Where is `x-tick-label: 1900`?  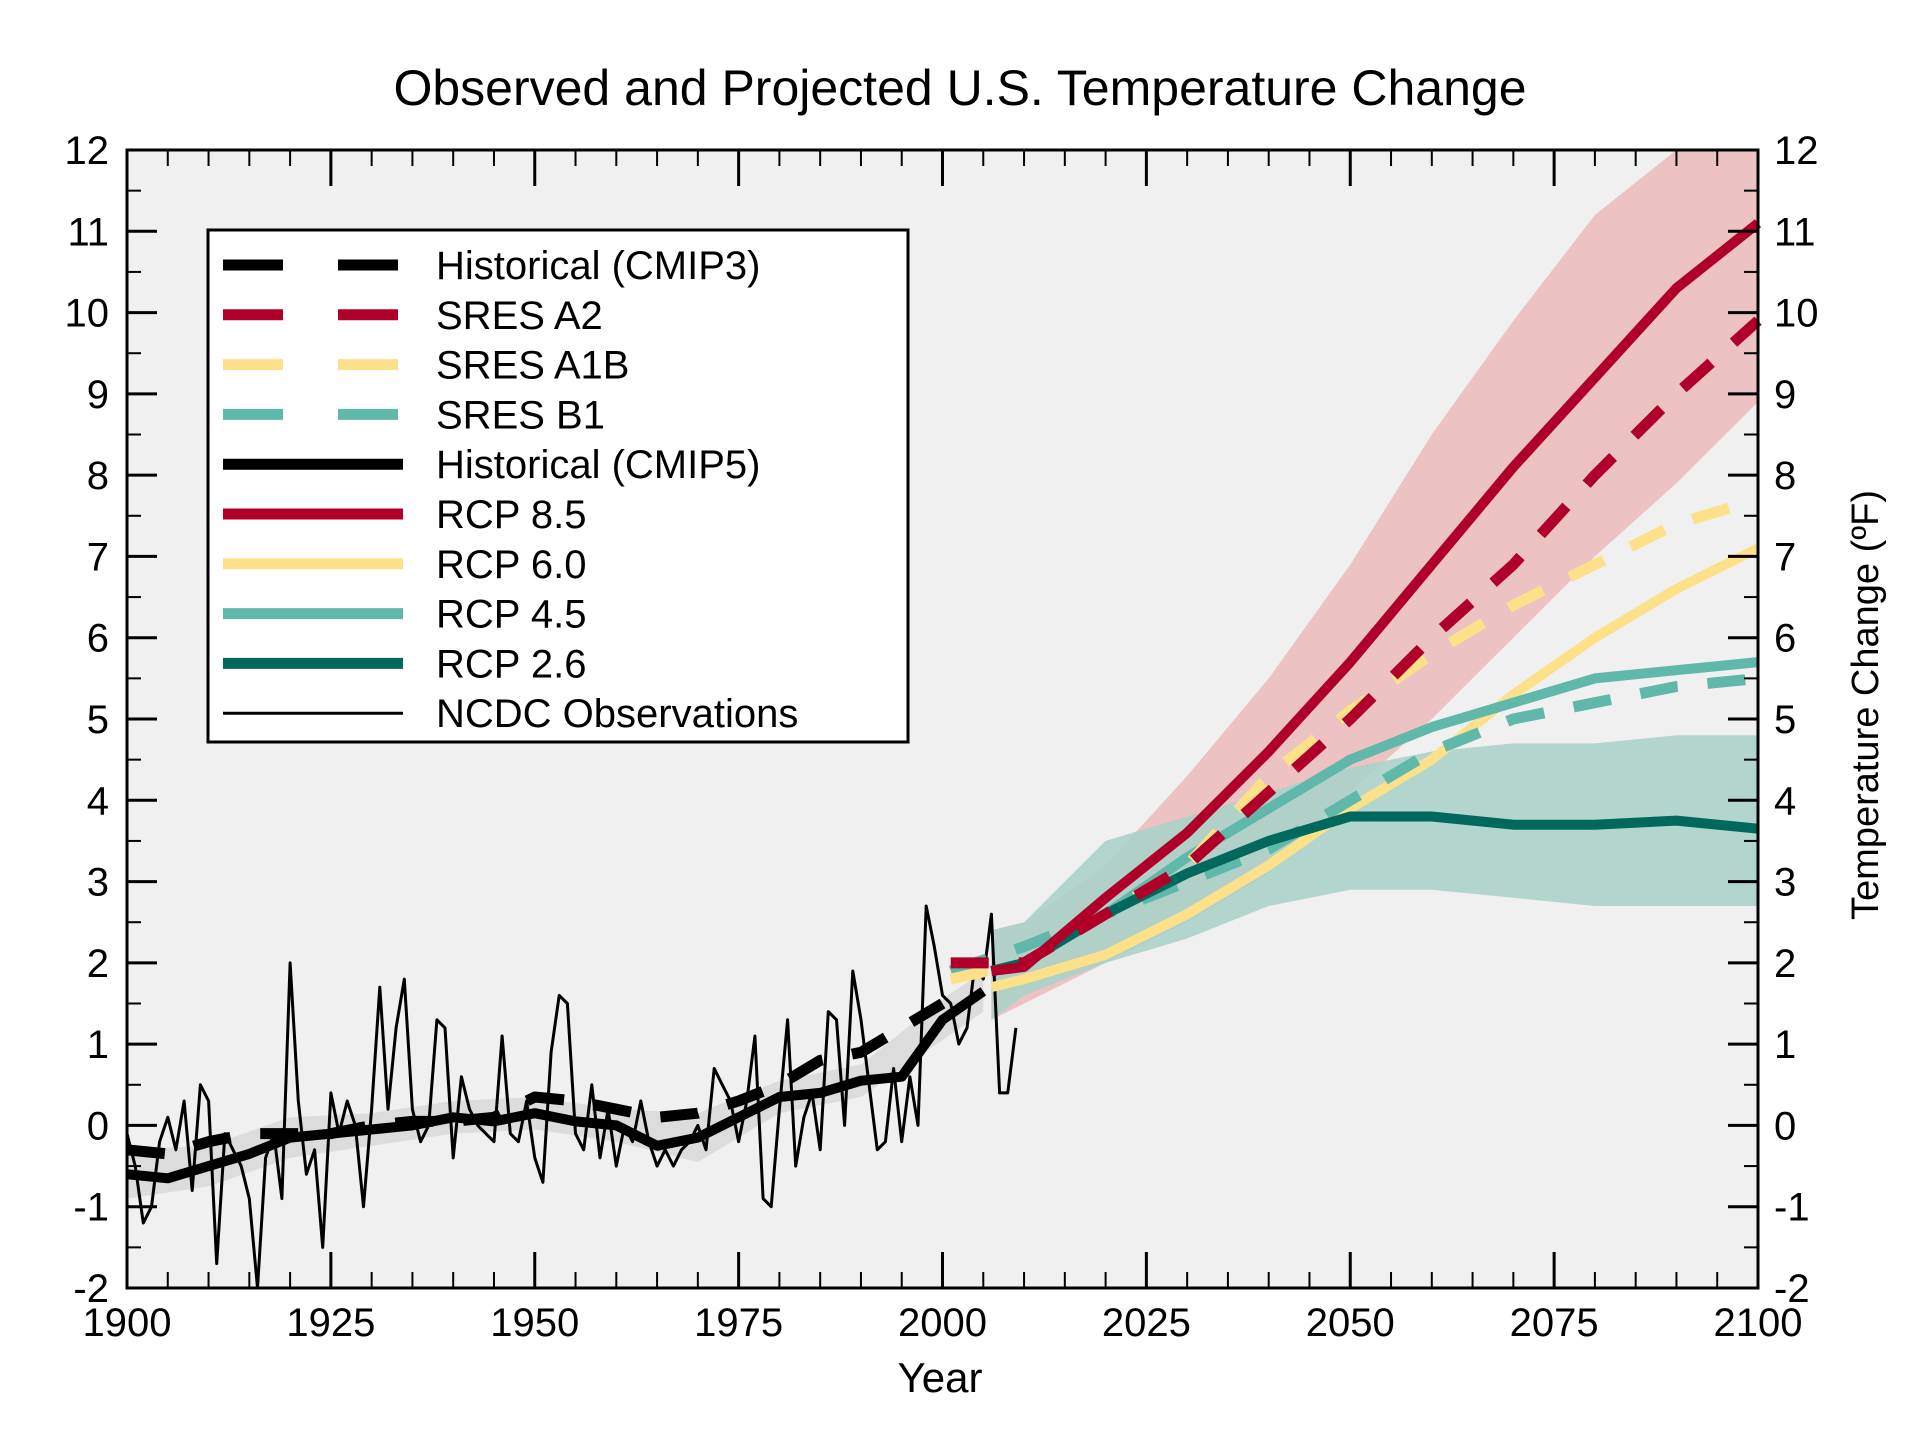
x-tick-label: 1900 is located at coordinates (127, 1323).